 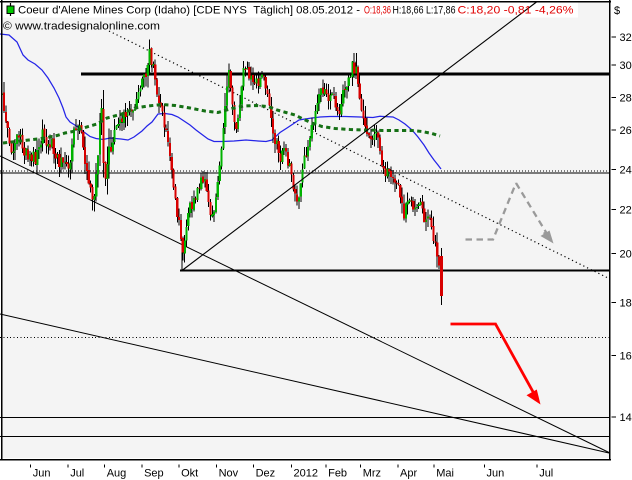 I want to click on svg-text: 32, so click(x=626, y=38).